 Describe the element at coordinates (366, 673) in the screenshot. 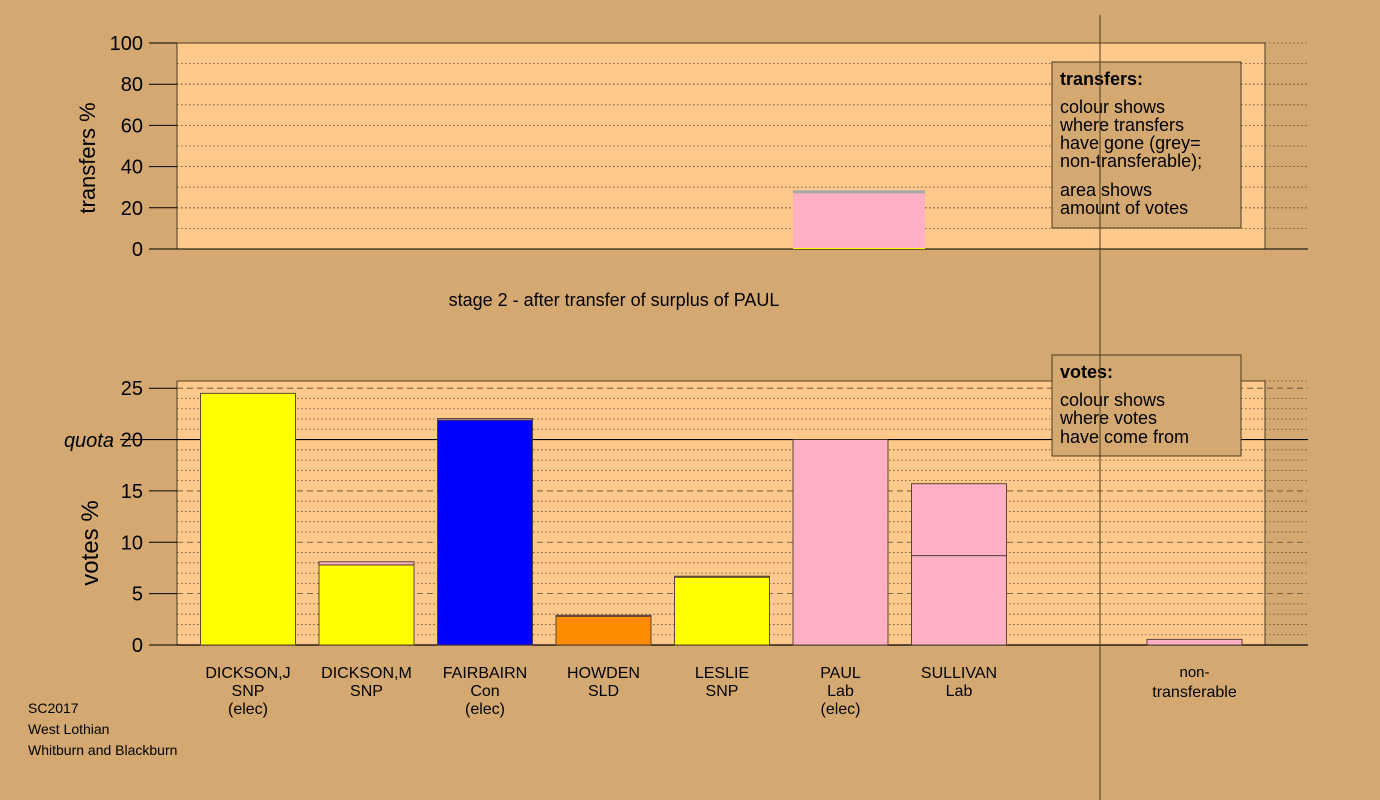

I see `candidate-label: DICKSON,M` at that location.